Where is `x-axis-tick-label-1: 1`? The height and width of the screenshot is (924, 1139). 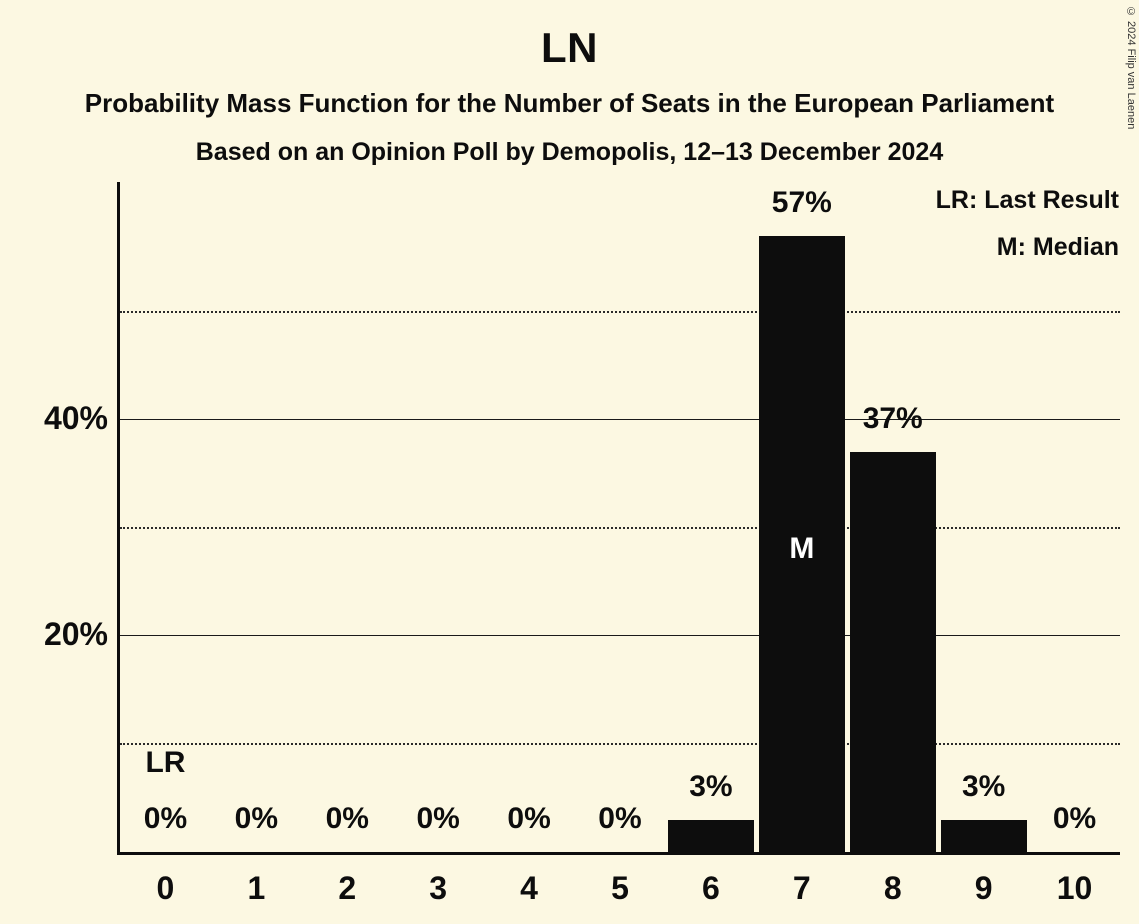 x-axis-tick-label-1: 1 is located at coordinates (256, 888).